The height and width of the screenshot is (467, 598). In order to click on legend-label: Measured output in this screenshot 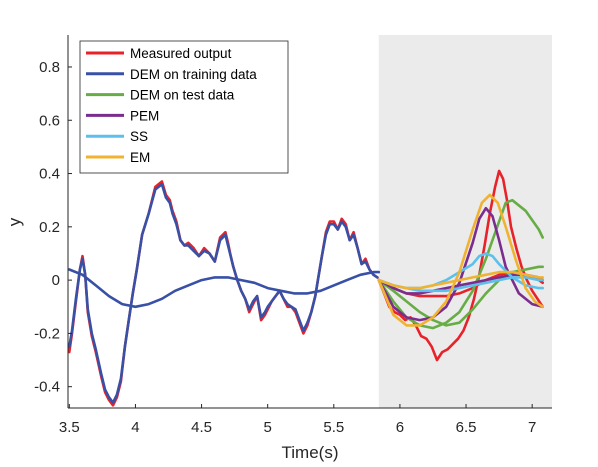, I will do `click(181, 53)`.